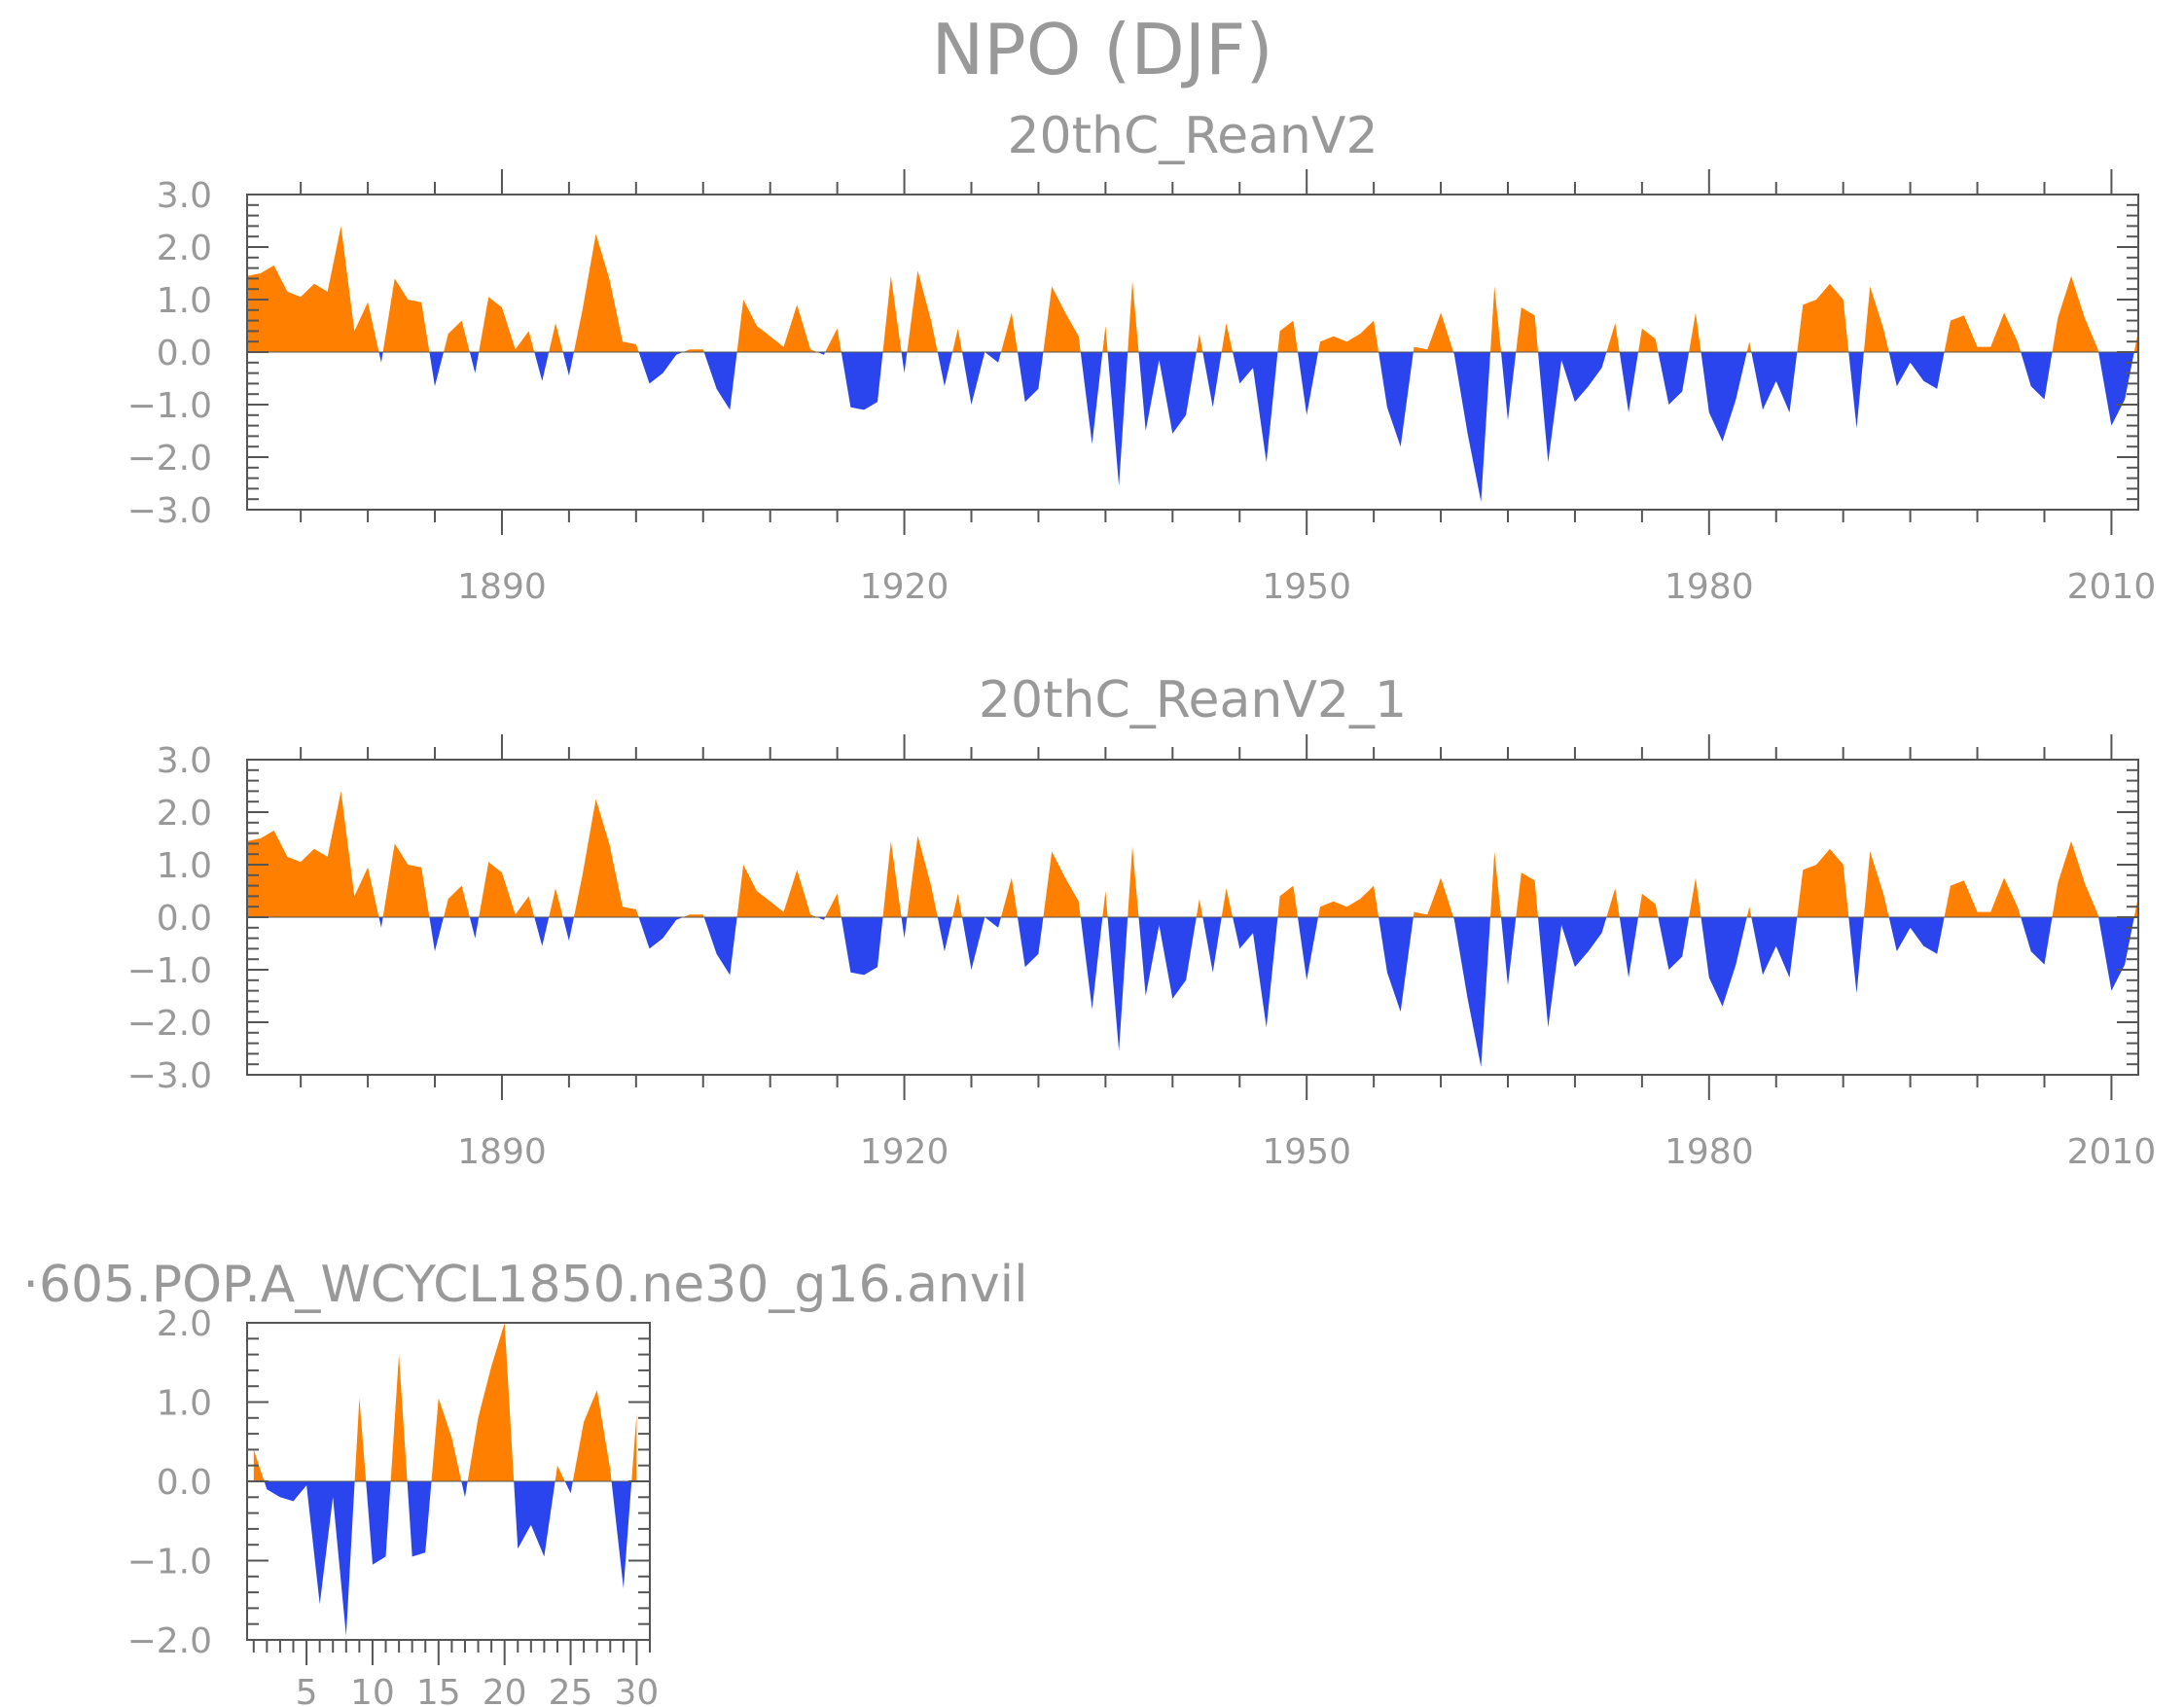  Describe the element at coordinates (505, 1690) in the screenshot. I see `x-tick-label: 20` at that location.